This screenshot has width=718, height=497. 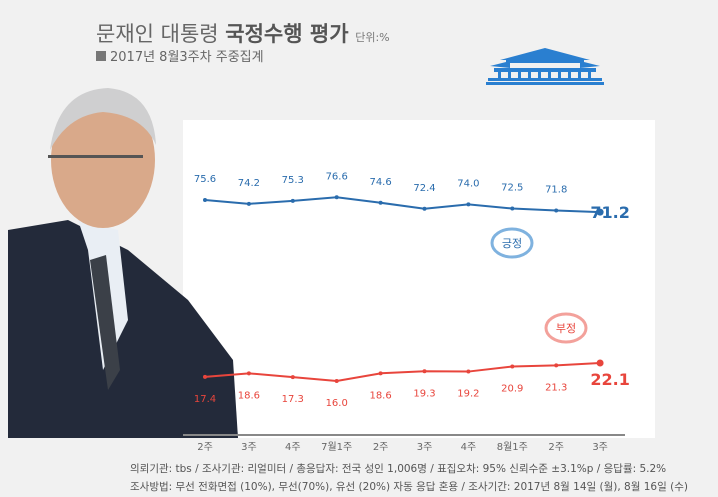 I want to click on data-label: 72.4, so click(x=424, y=188).